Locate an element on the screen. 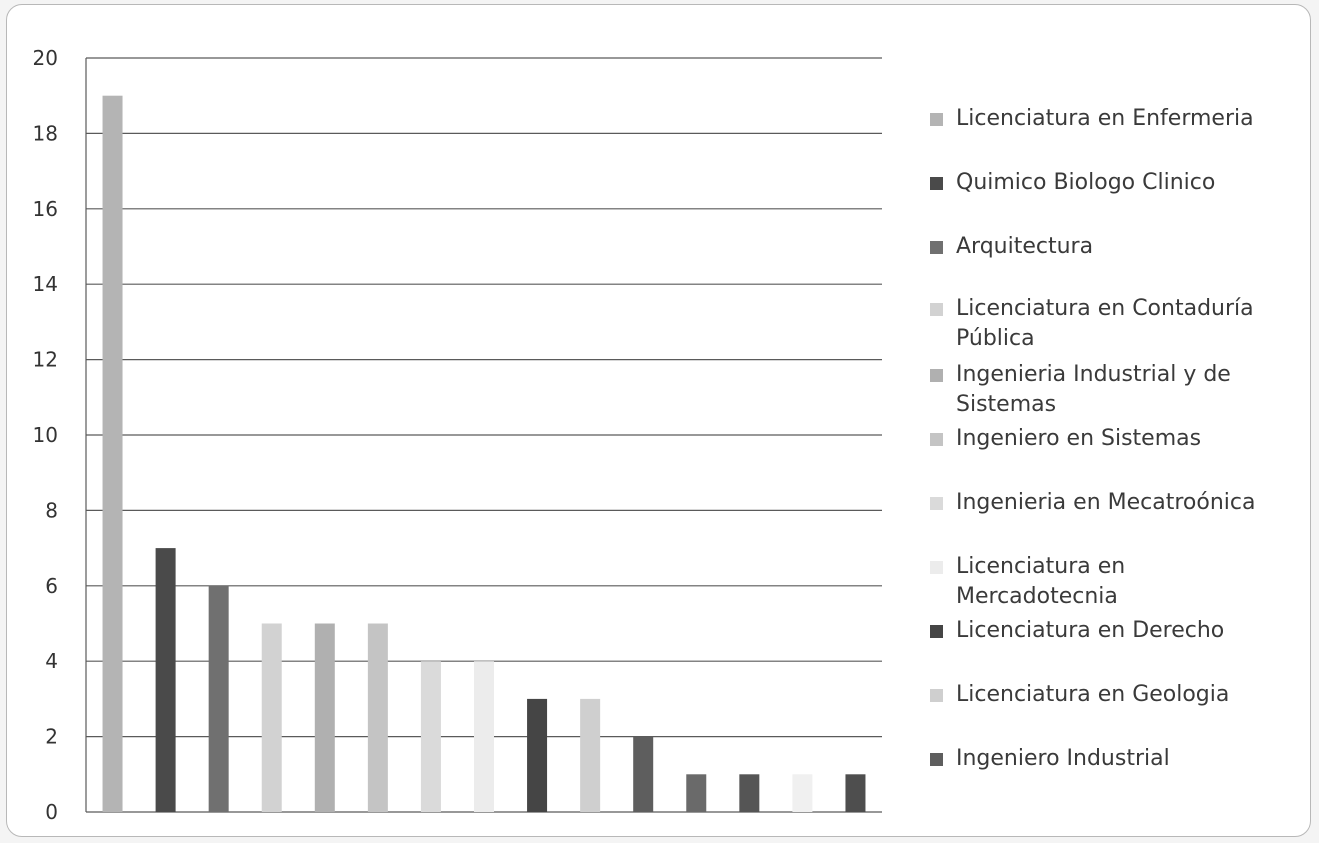 The width and height of the screenshot is (1319, 843). legend-item: Licenciatura en Enfermeria is located at coordinates (1120, 119).